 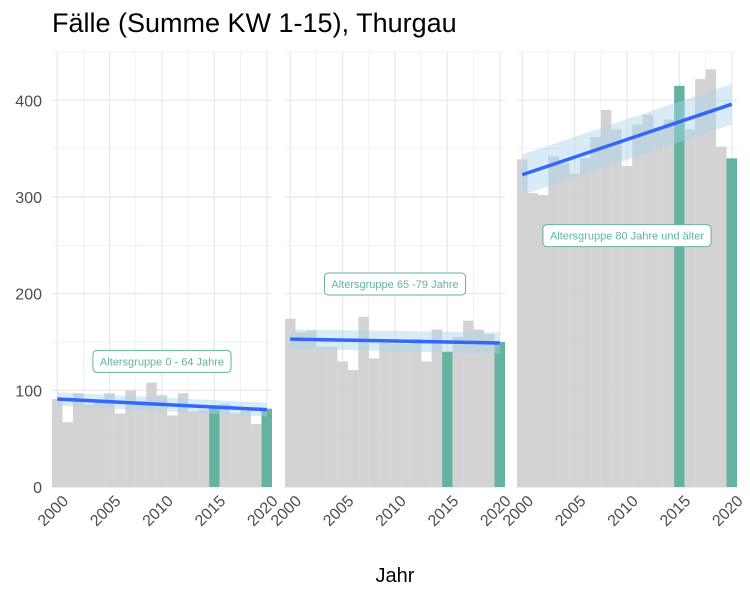 I want to click on y-tick-label: 100, so click(x=28, y=391).